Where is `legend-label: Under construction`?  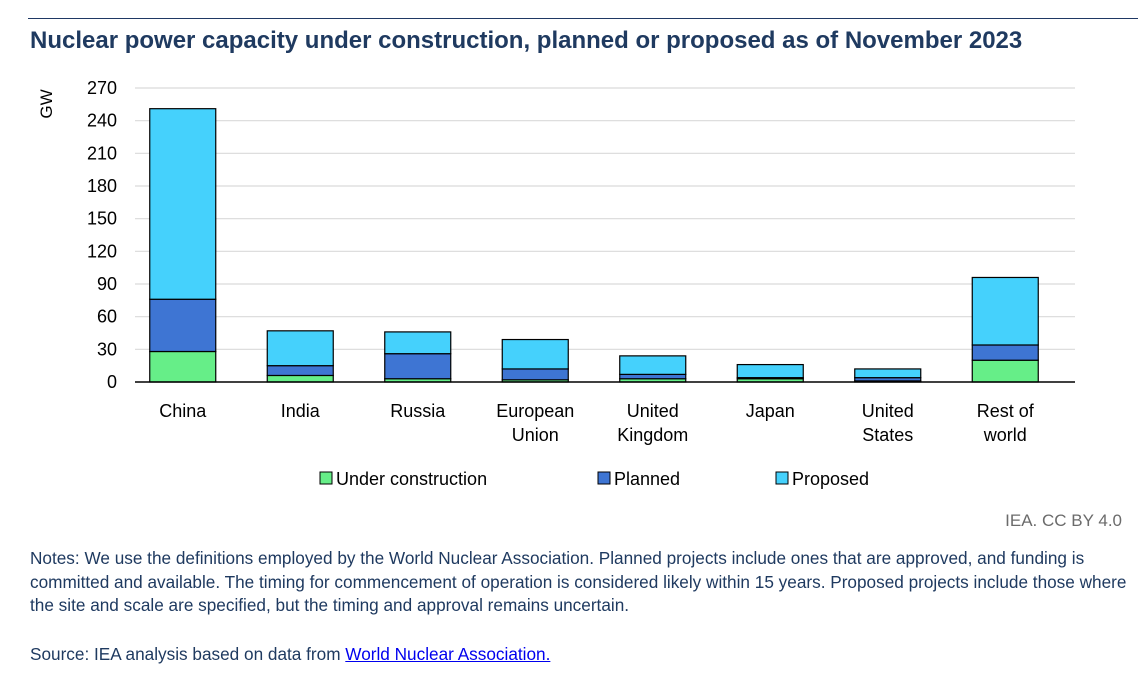 legend-label: Under construction is located at coordinates (411, 479).